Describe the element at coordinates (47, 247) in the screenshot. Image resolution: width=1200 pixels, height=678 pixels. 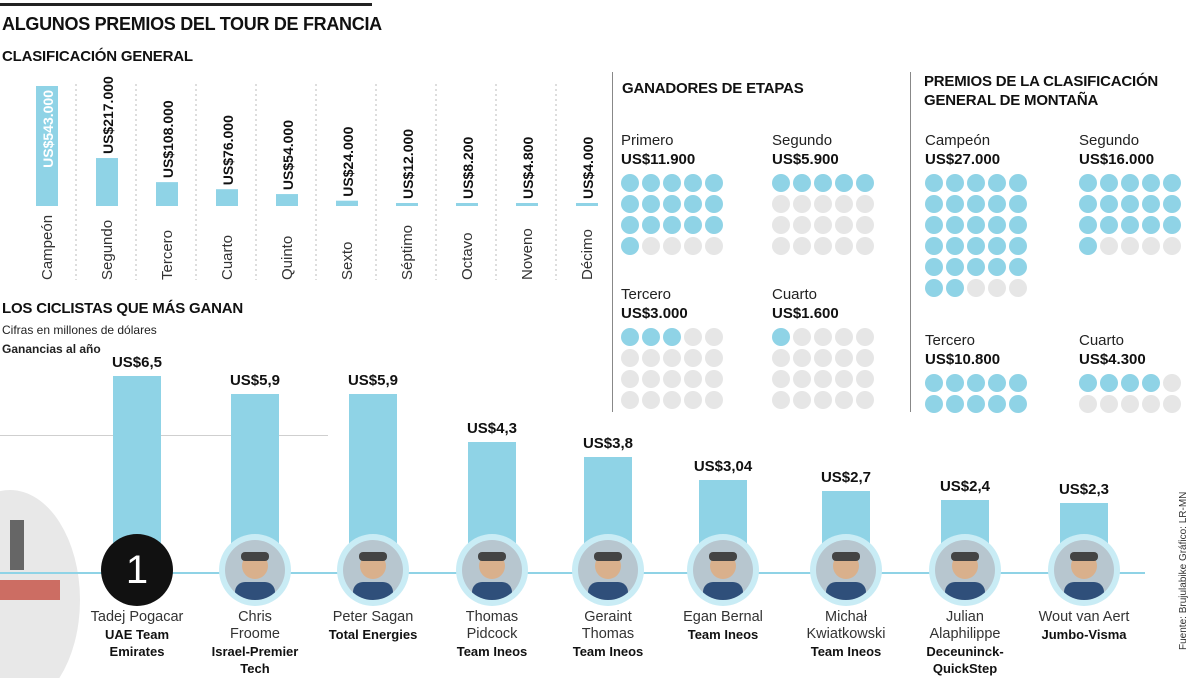
I see `gc-category-label: Campeón` at that location.